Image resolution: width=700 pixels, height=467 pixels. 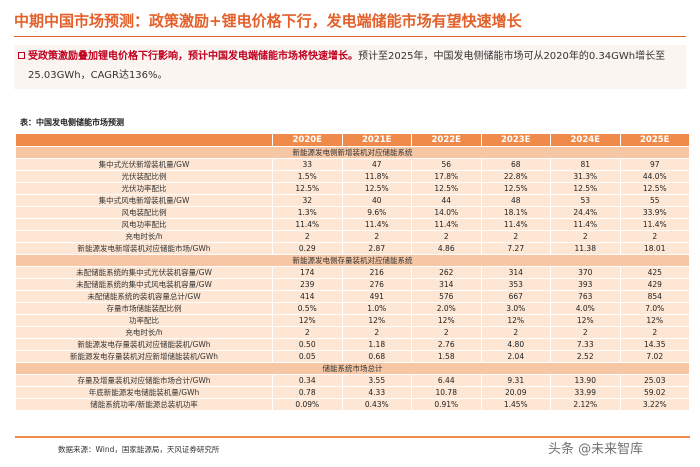 What do you see at coordinates (307, 308) in the screenshot?
I see `cell: 0.5%` at bounding box center [307, 308].